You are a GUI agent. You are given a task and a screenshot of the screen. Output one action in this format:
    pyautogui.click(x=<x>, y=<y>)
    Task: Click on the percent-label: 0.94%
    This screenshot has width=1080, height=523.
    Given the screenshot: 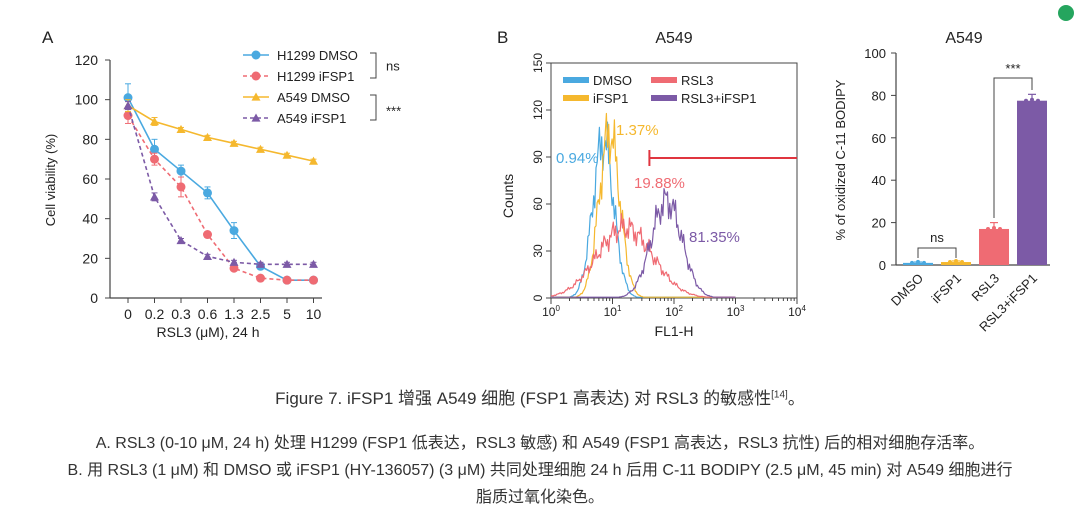 What is the action you would take?
    pyautogui.click(x=577, y=158)
    